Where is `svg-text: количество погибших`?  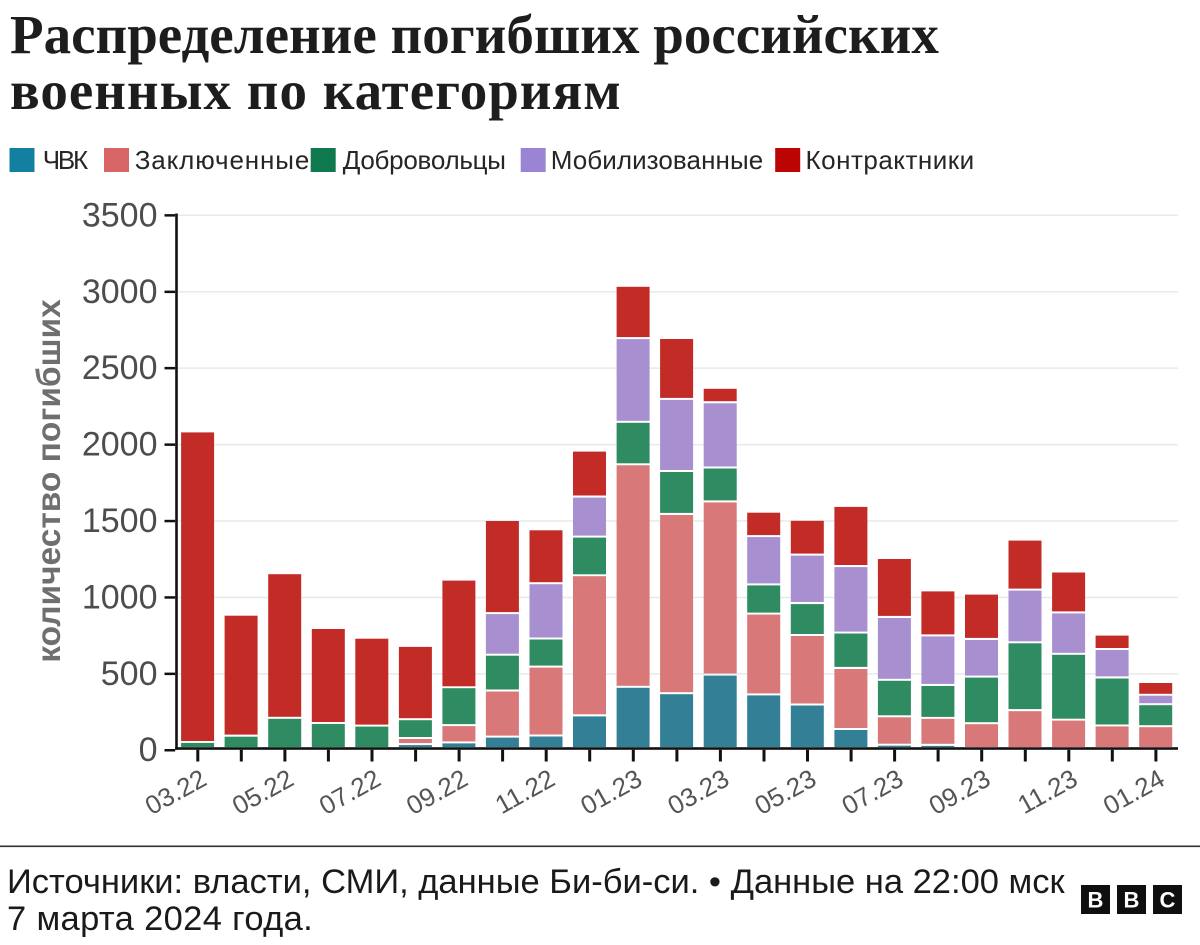 svg-text: количество погибших is located at coordinates (49, 481).